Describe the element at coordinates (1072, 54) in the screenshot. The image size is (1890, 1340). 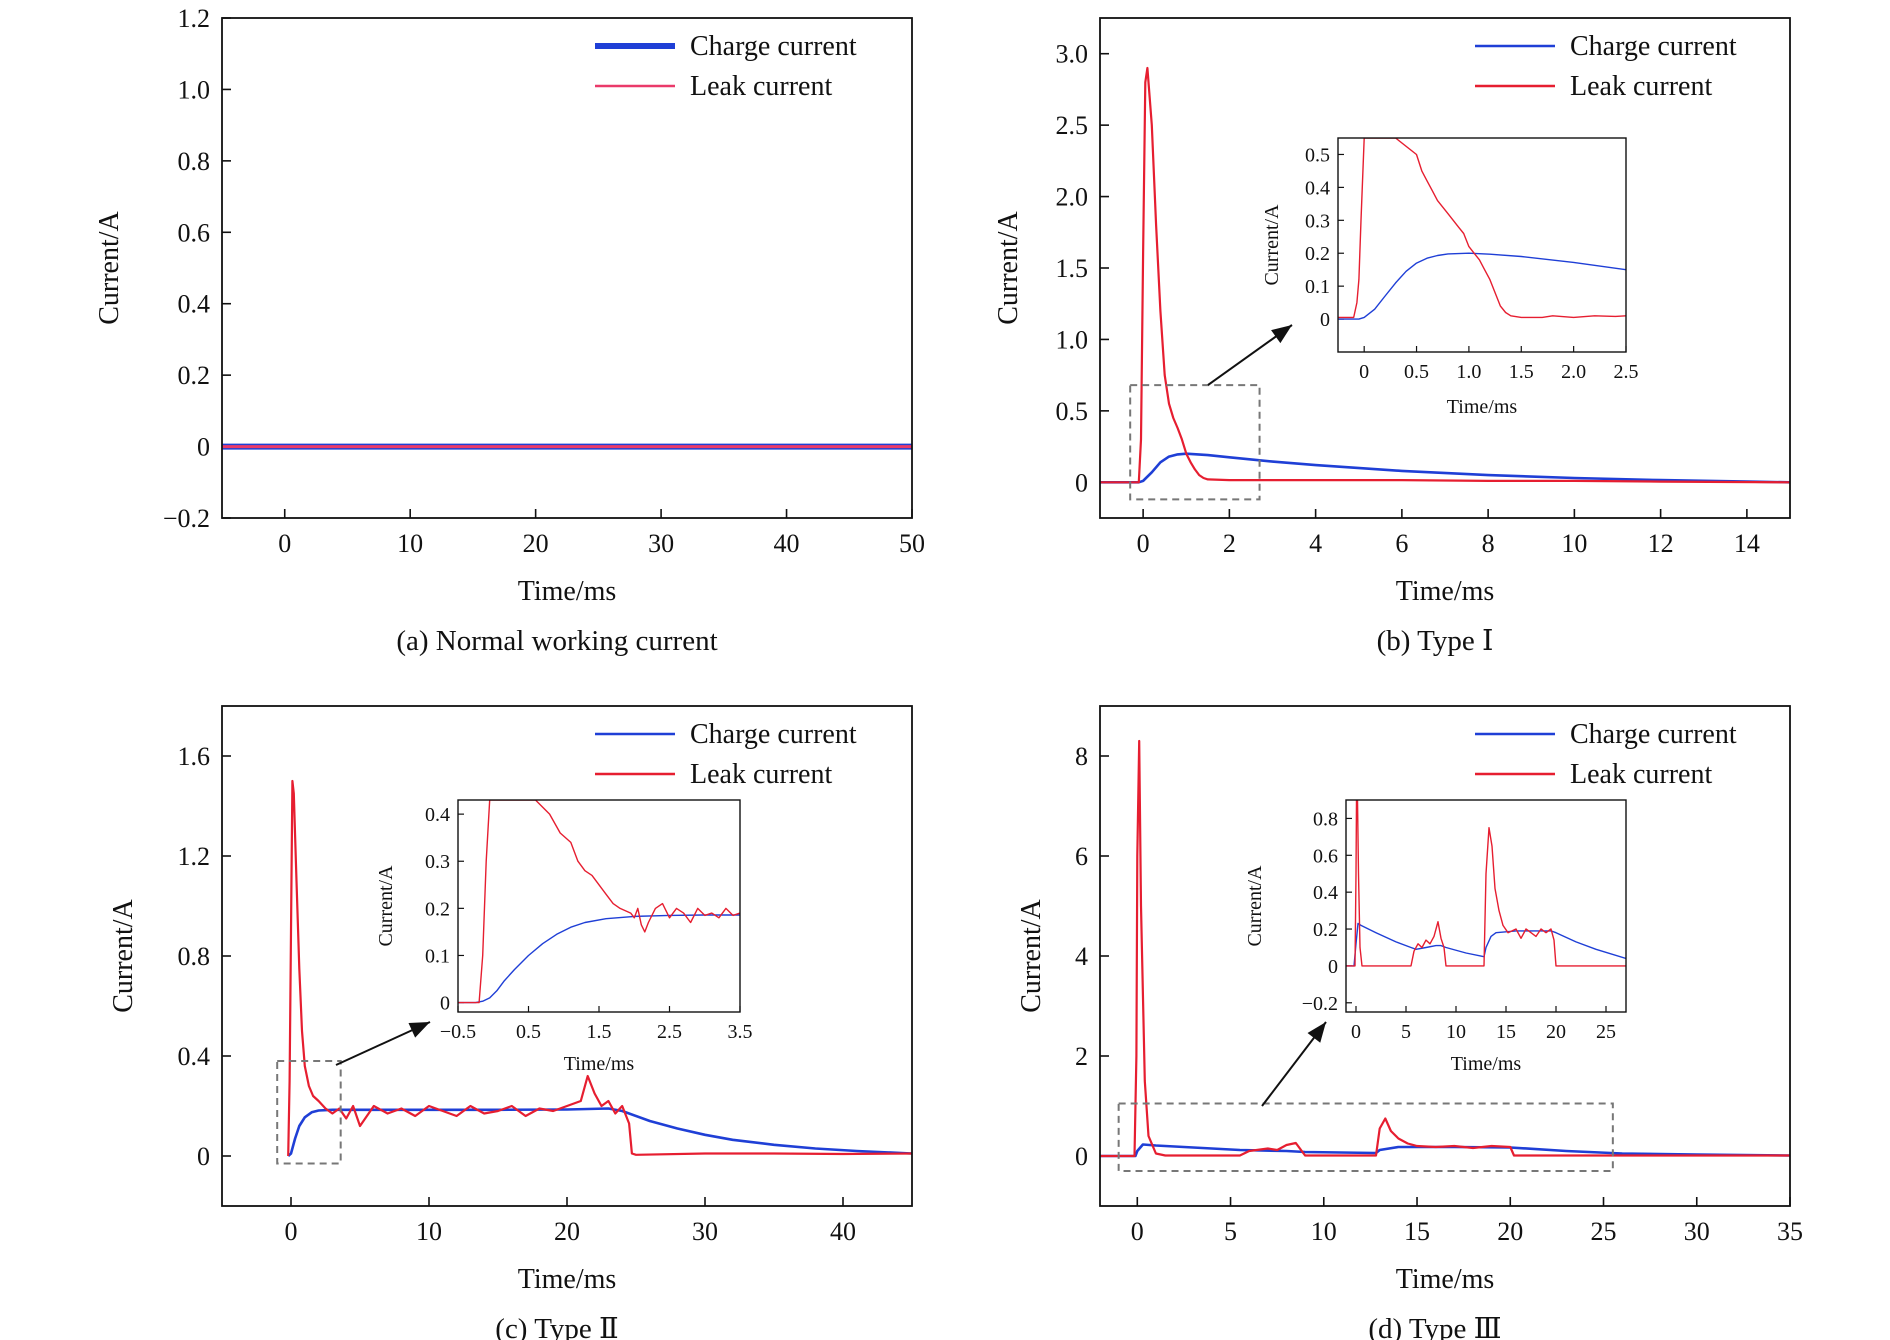
I see `y-tick-label: 3.0` at that location.